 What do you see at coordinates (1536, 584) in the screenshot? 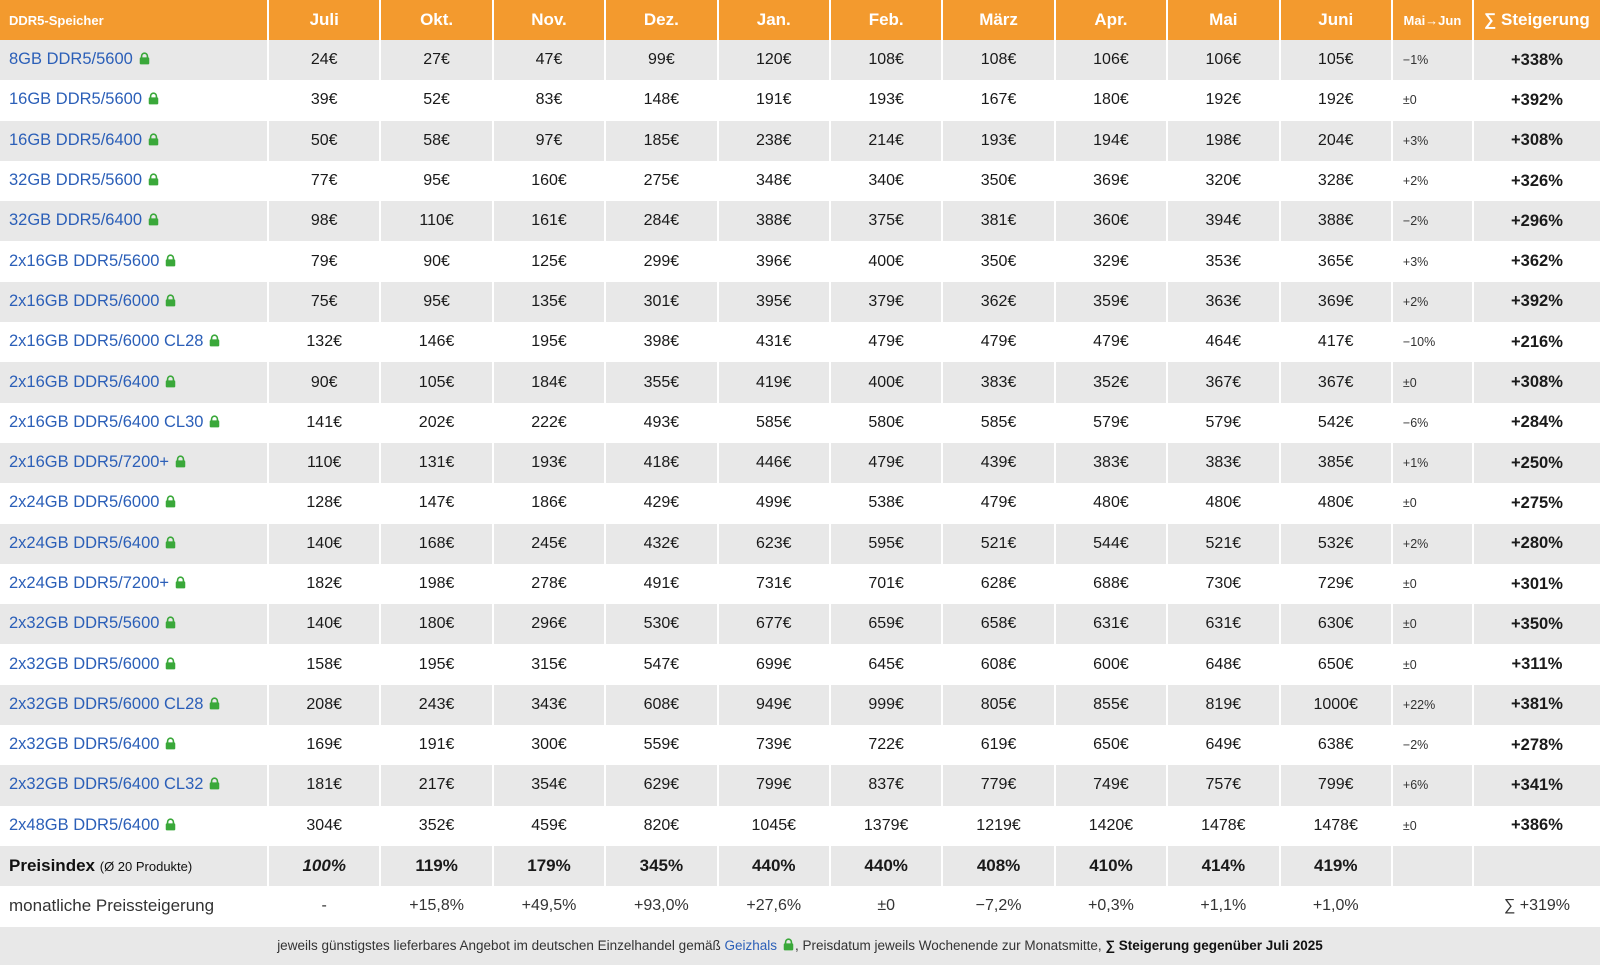
I see `total-increase-cell: +301%` at bounding box center [1536, 584].